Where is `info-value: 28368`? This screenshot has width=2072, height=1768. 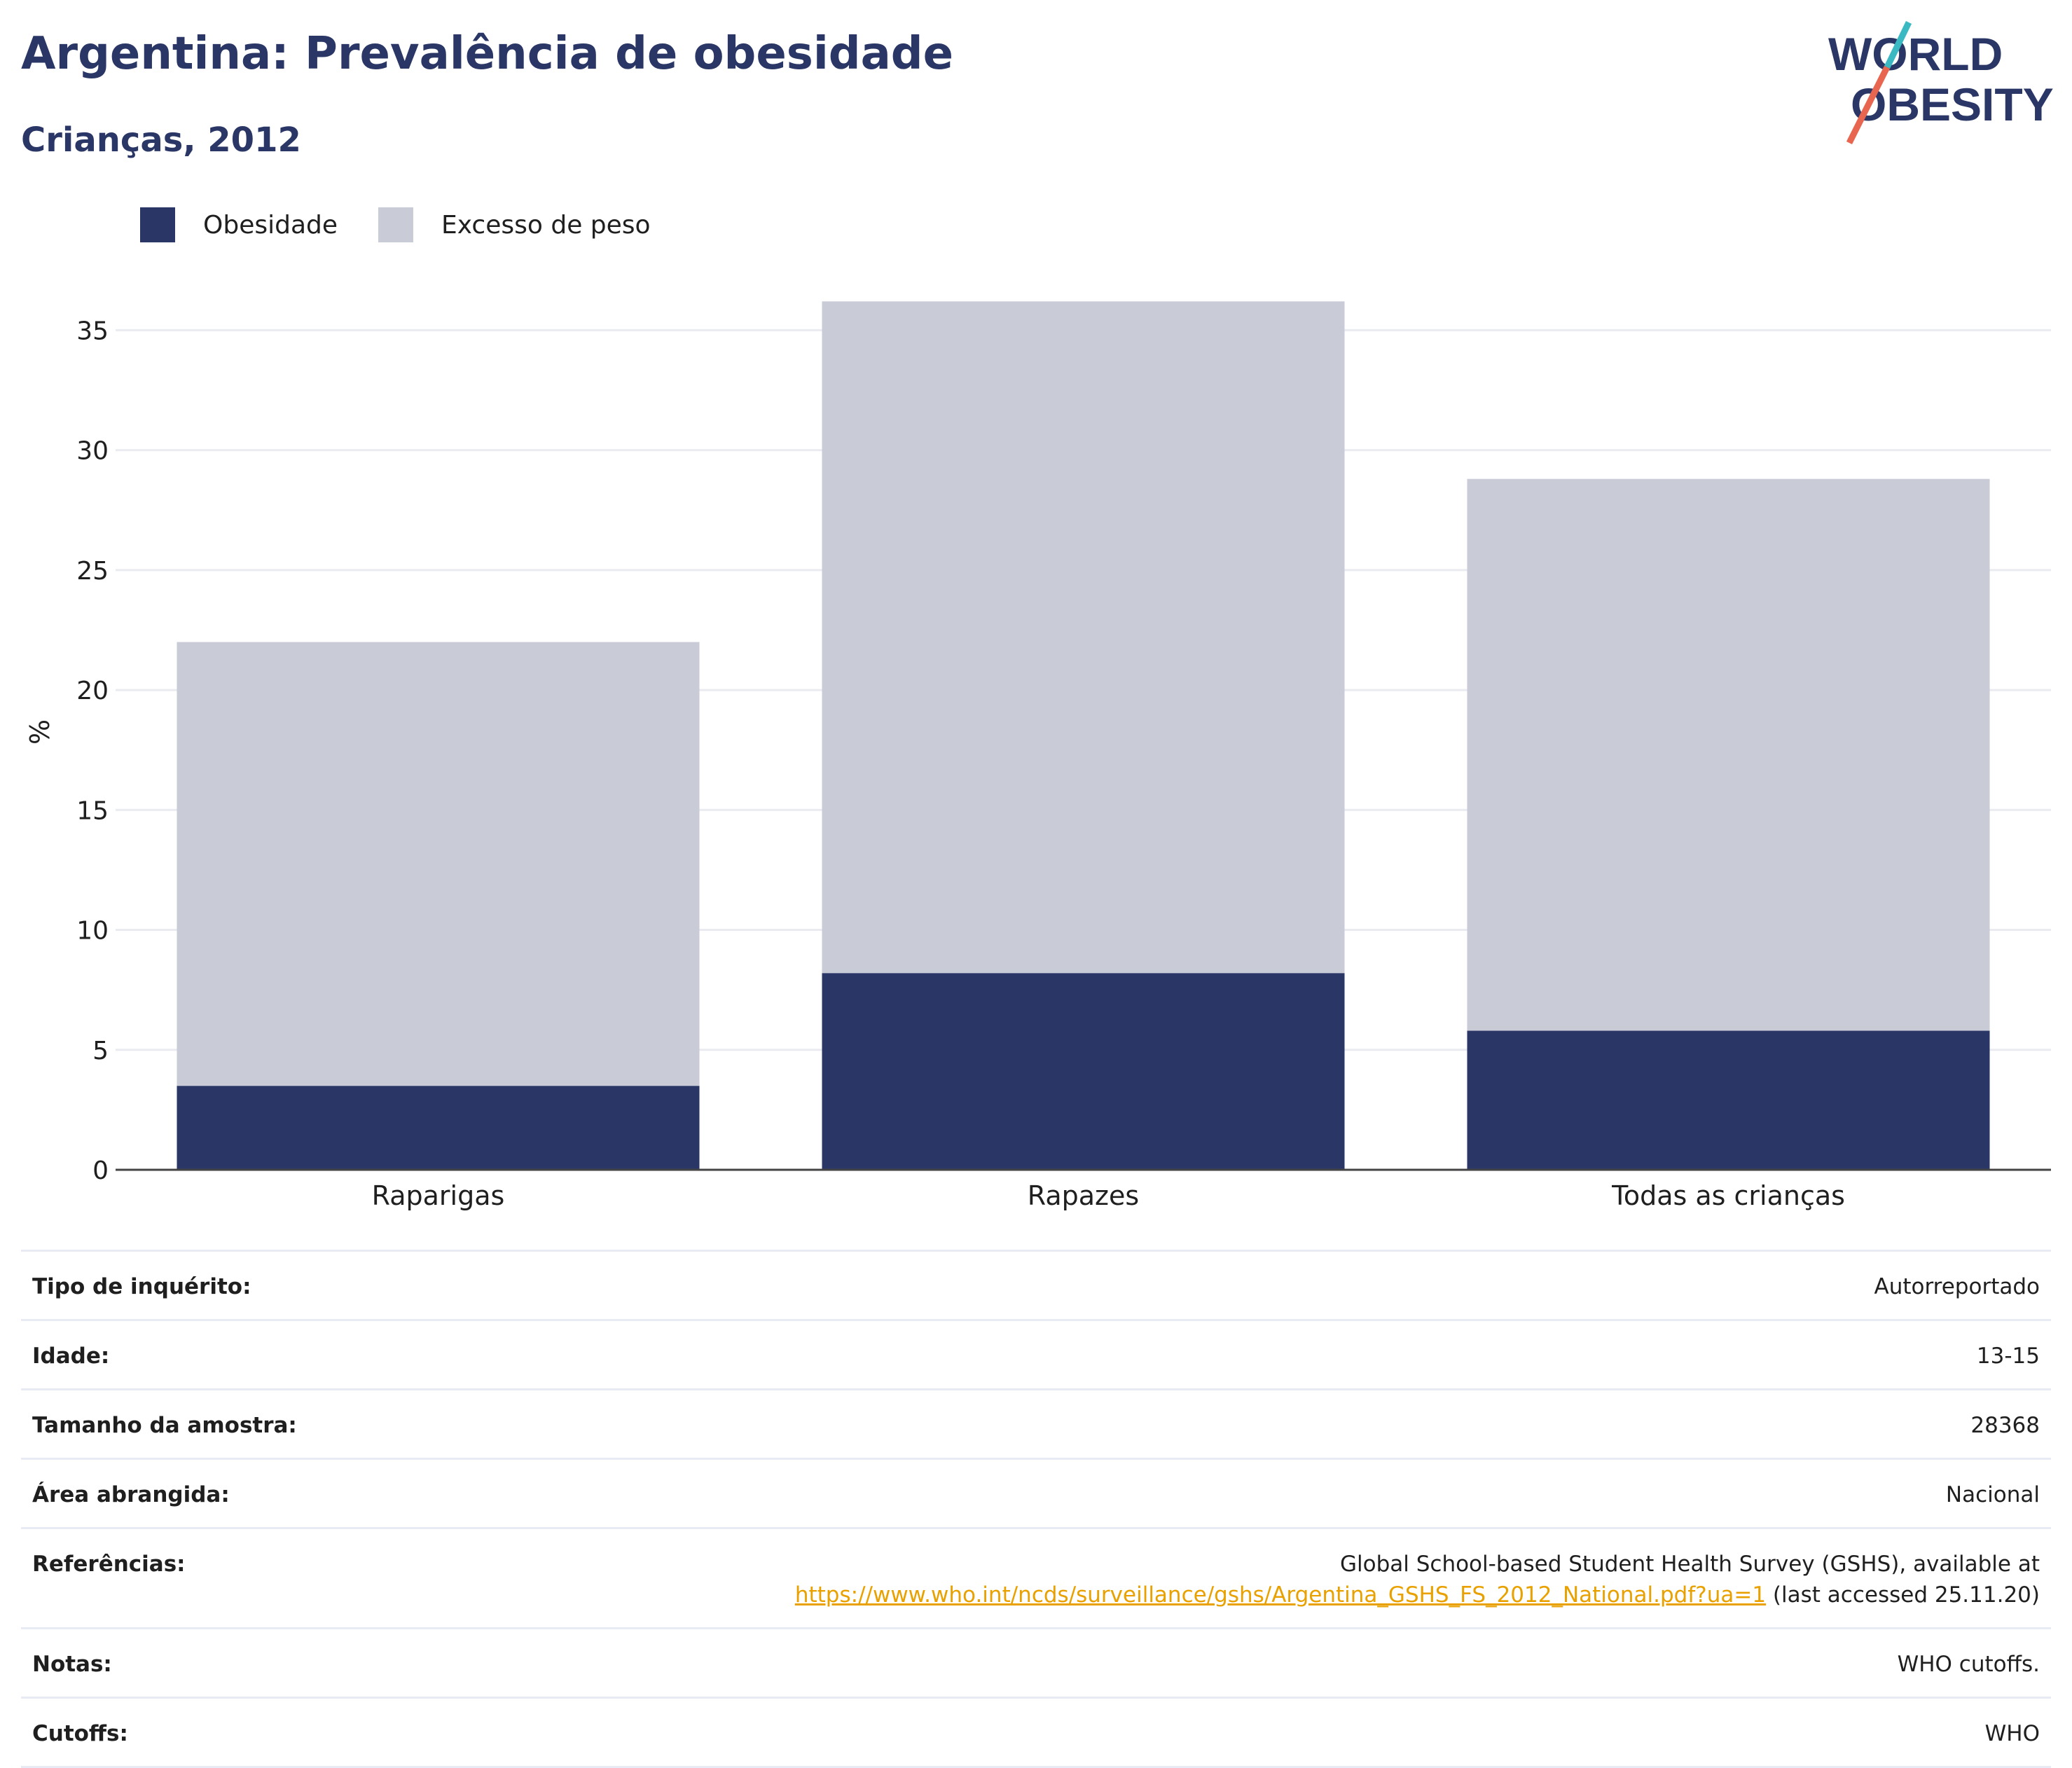 info-value: 28368 is located at coordinates (2005, 1425).